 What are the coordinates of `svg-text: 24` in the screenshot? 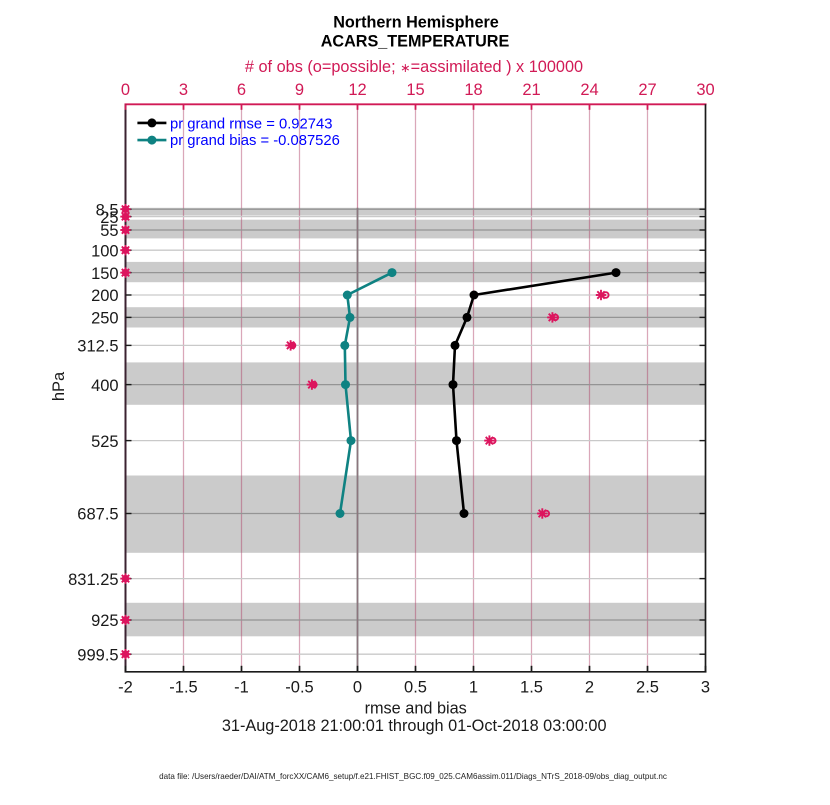 It's located at (589, 90).